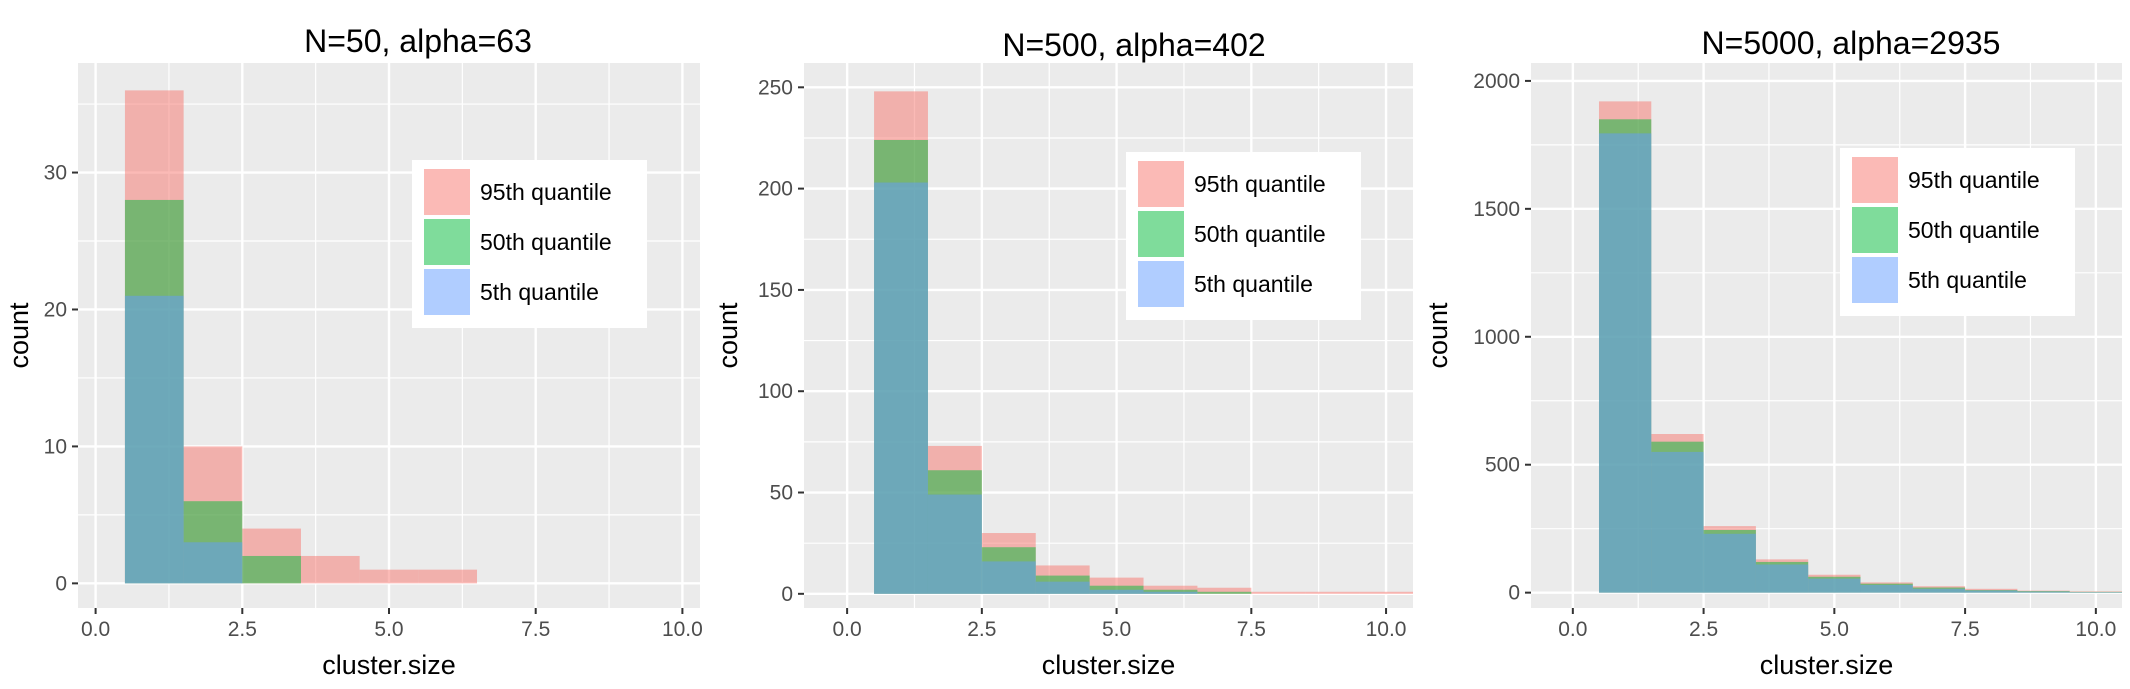 The width and height of the screenshot is (2130, 689). I want to click on y-tick-label: 250, so click(775, 87).